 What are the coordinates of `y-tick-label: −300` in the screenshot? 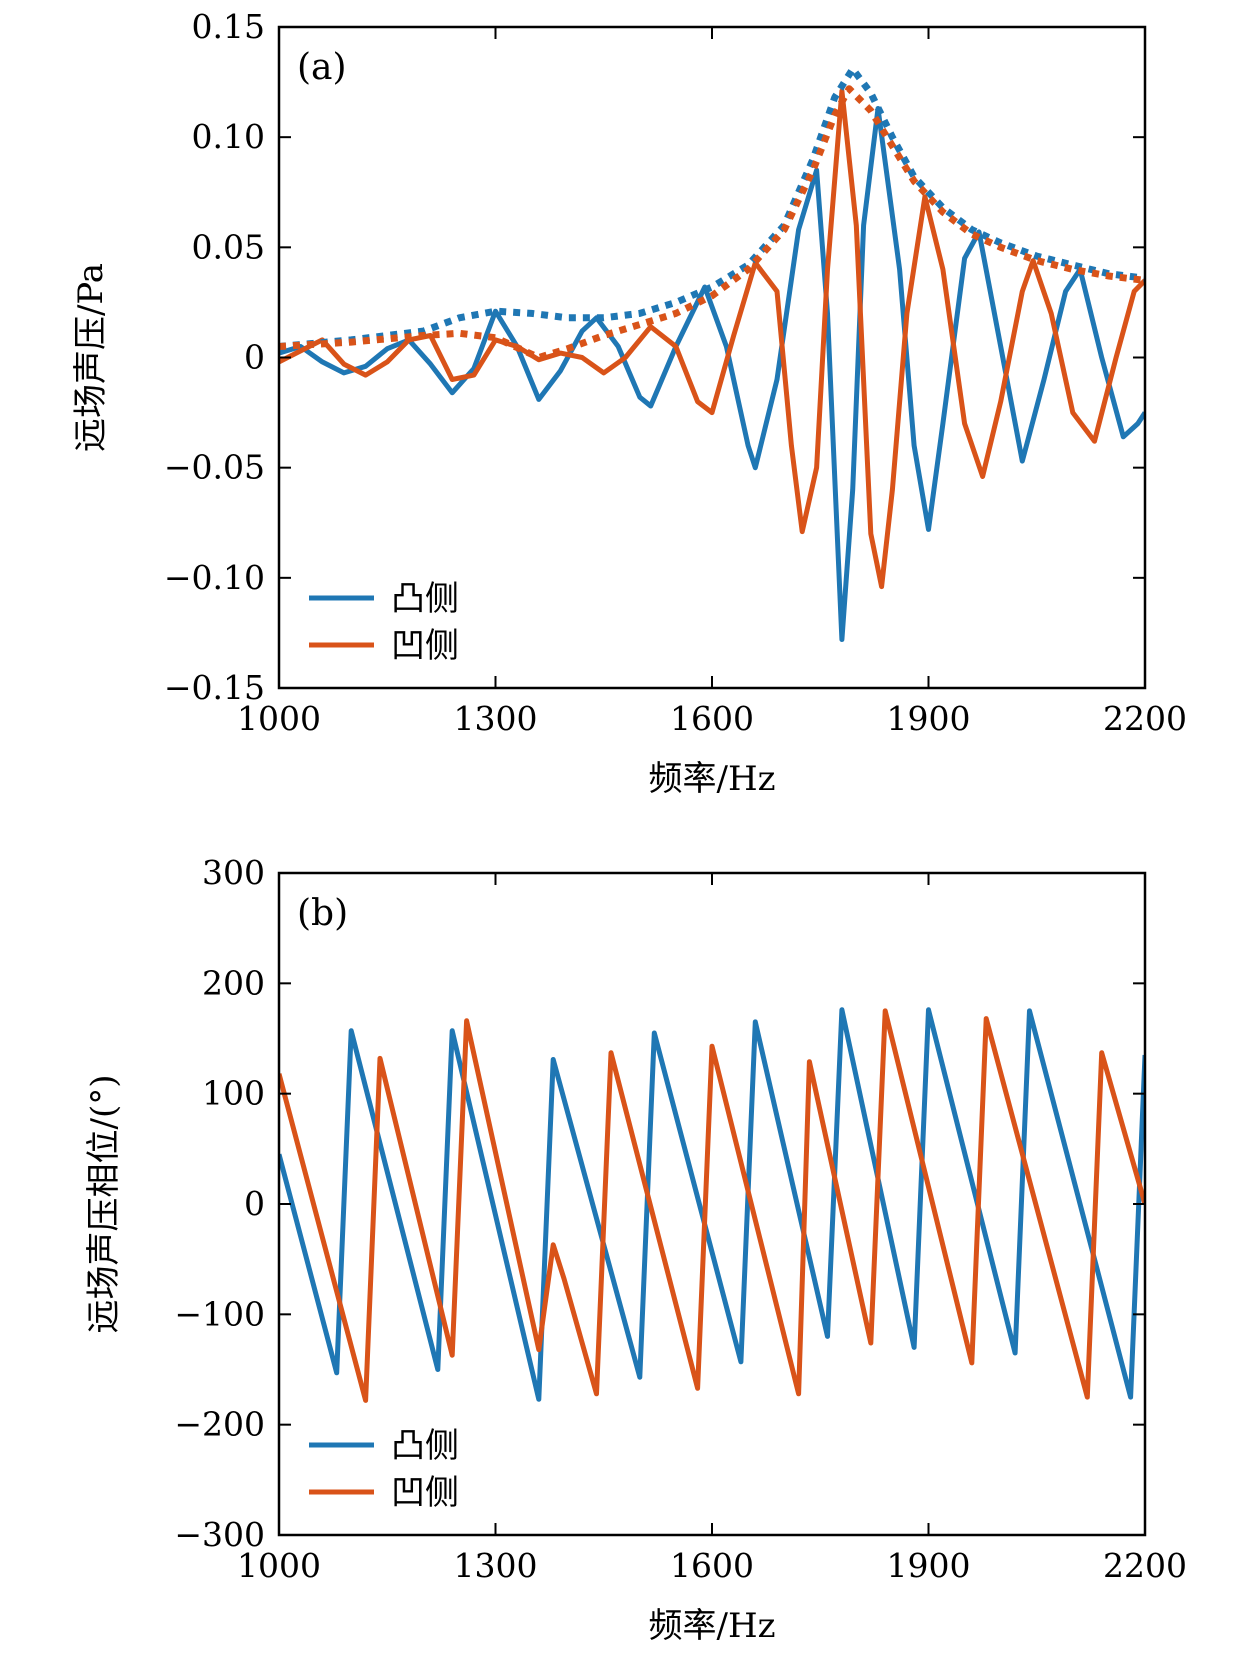 It's located at (219, 1534).